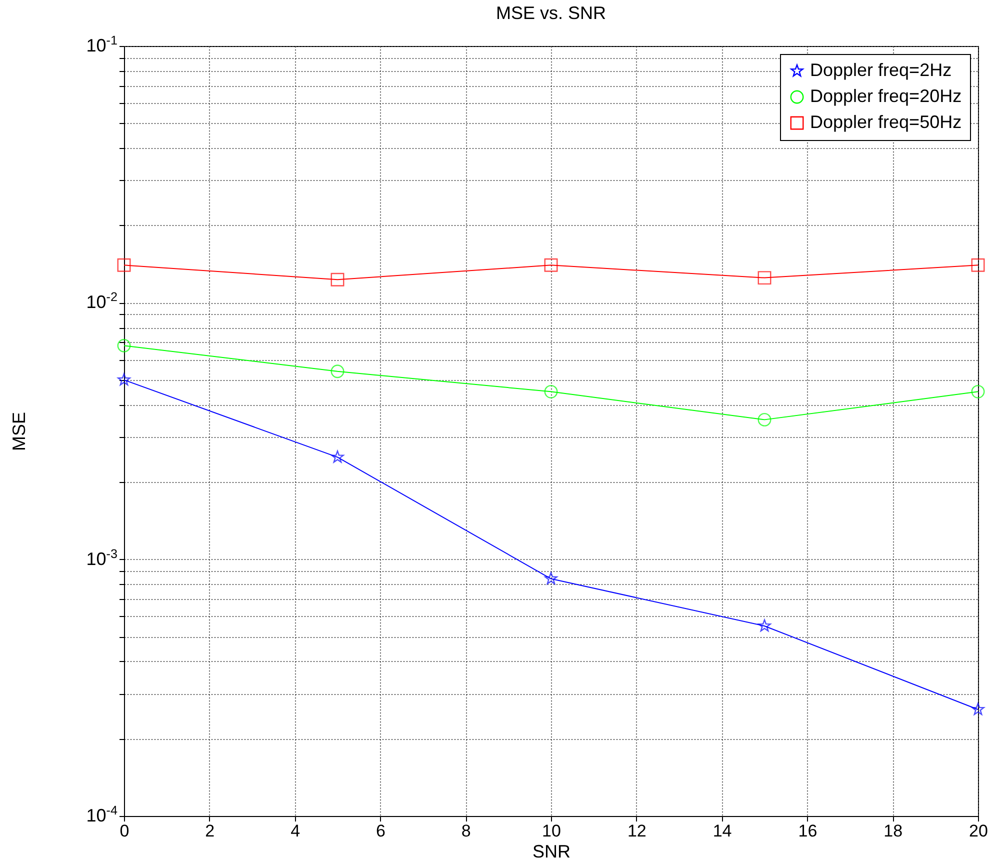 This screenshot has width=996, height=866. What do you see at coordinates (978, 831) in the screenshot?
I see `x-tick-label: 20` at bounding box center [978, 831].